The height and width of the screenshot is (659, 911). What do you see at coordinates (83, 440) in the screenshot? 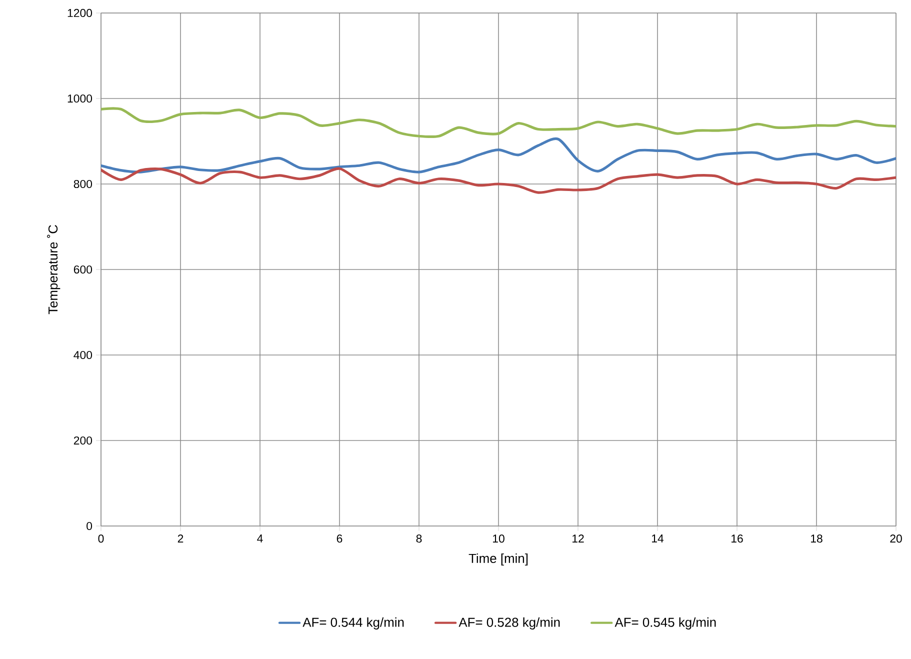
I see `y-tick-label: 200` at bounding box center [83, 440].